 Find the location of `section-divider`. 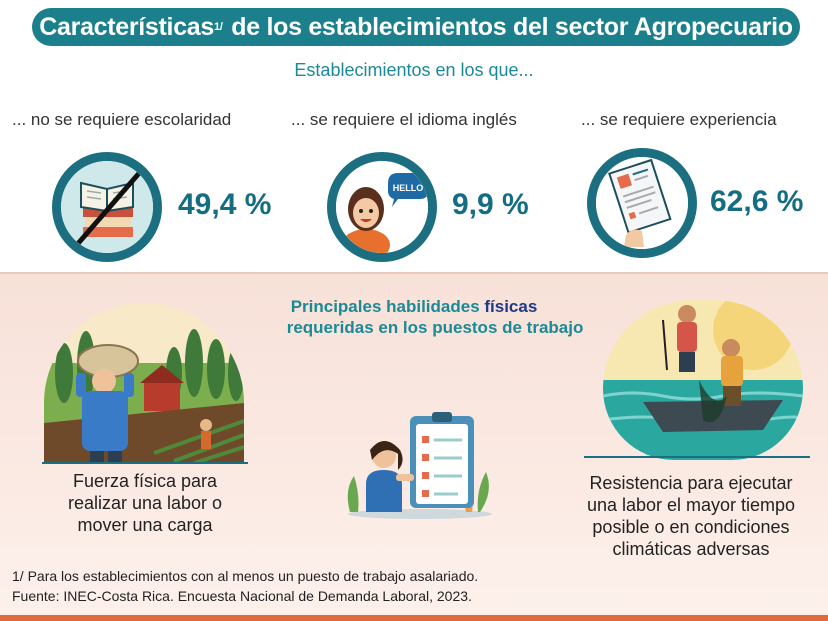

section-divider is located at coordinates (414, 273).